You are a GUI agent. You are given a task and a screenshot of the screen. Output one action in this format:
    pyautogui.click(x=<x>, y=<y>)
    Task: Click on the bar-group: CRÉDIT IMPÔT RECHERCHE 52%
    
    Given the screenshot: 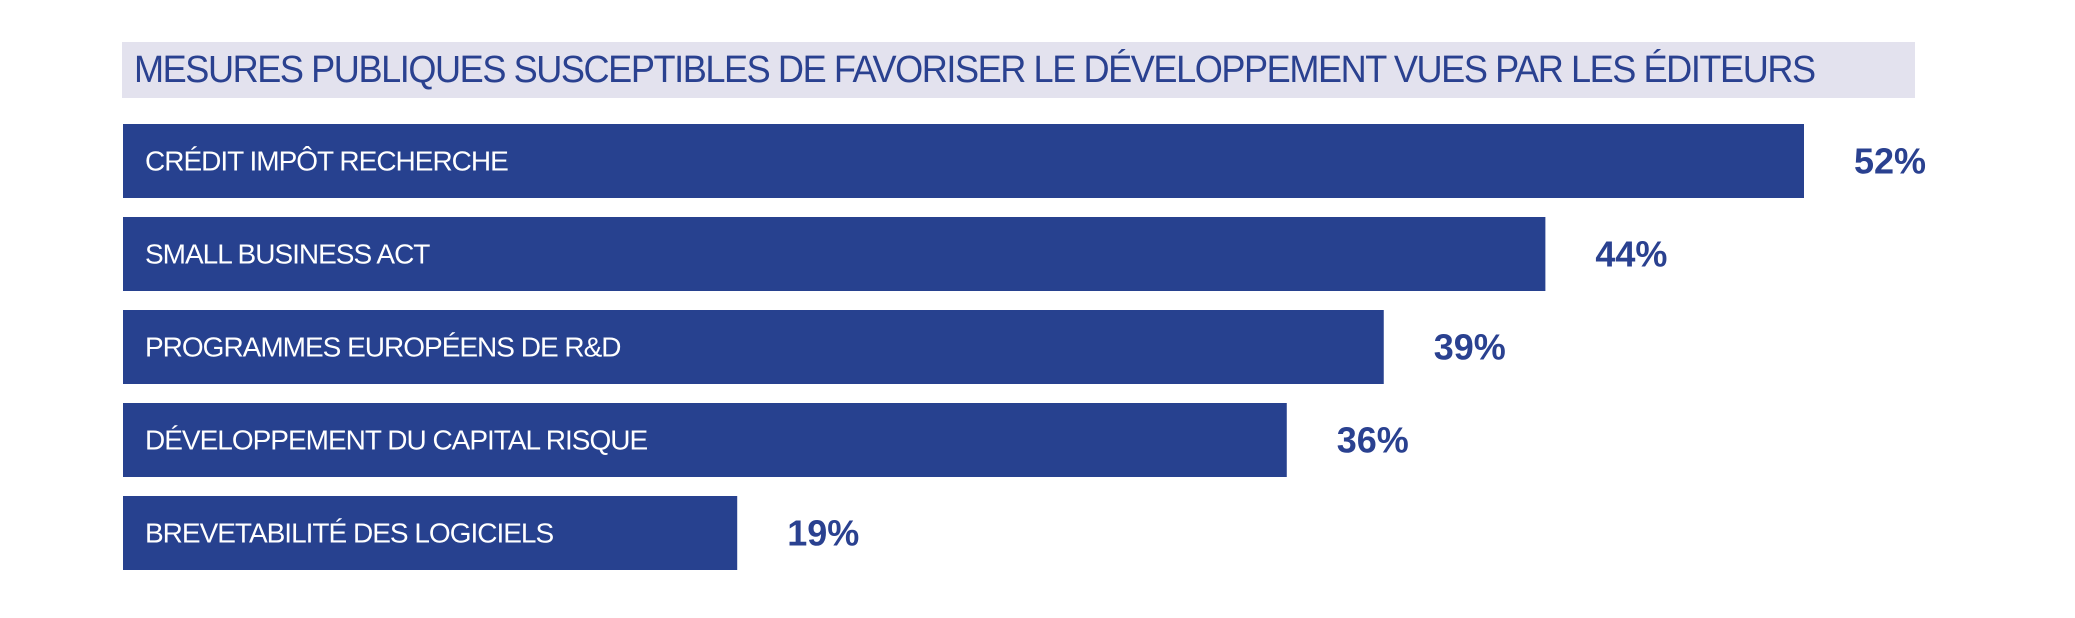 What is the action you would take?
    pyautogui.click(x=1024, y=161)
    